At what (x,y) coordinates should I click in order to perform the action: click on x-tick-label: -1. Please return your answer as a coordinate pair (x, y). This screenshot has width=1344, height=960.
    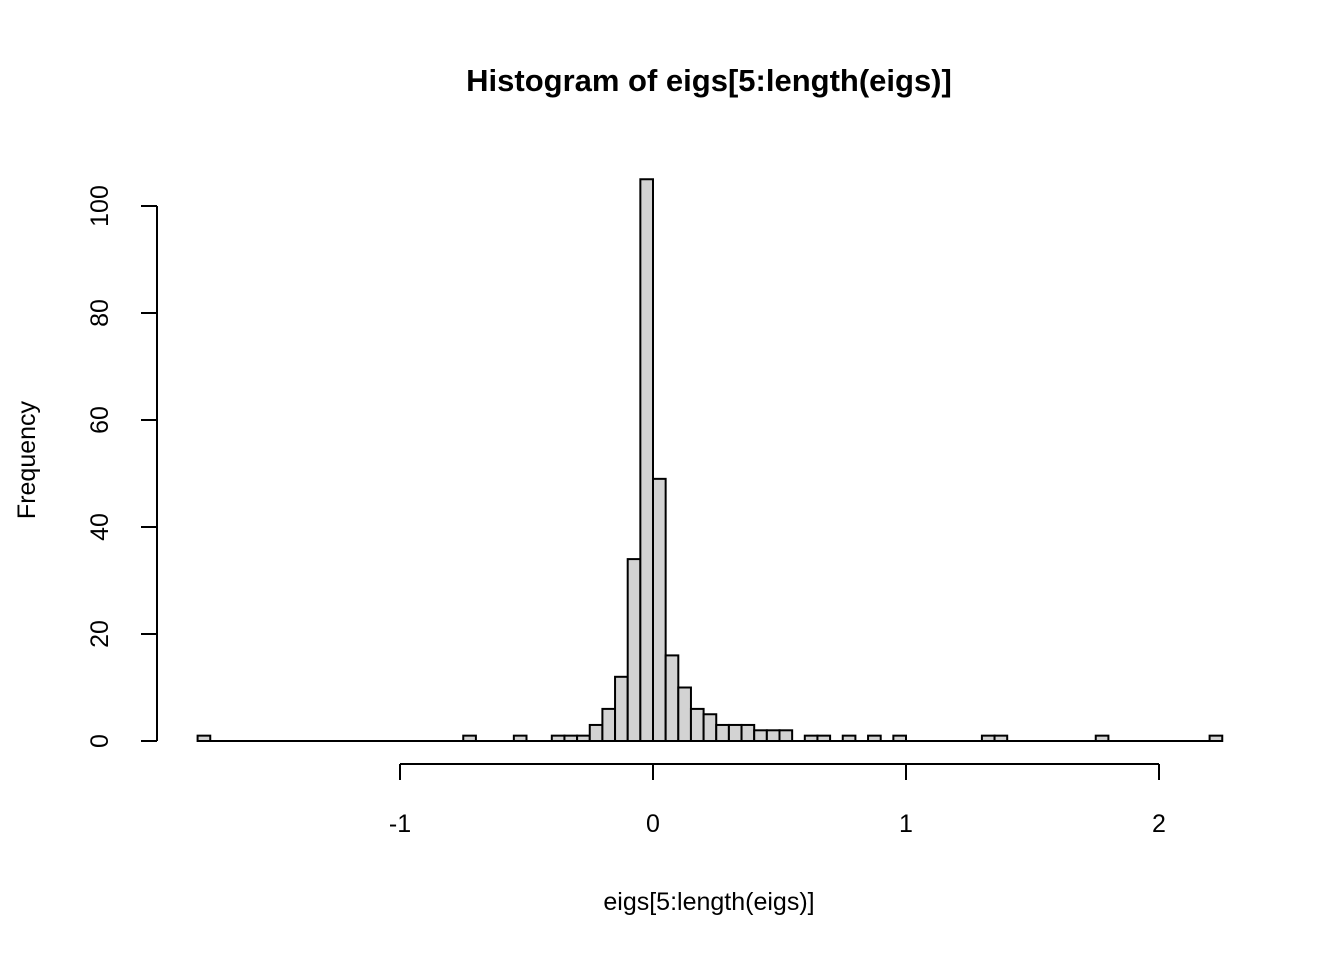
    Looking at the image, I should click on (400, 824).